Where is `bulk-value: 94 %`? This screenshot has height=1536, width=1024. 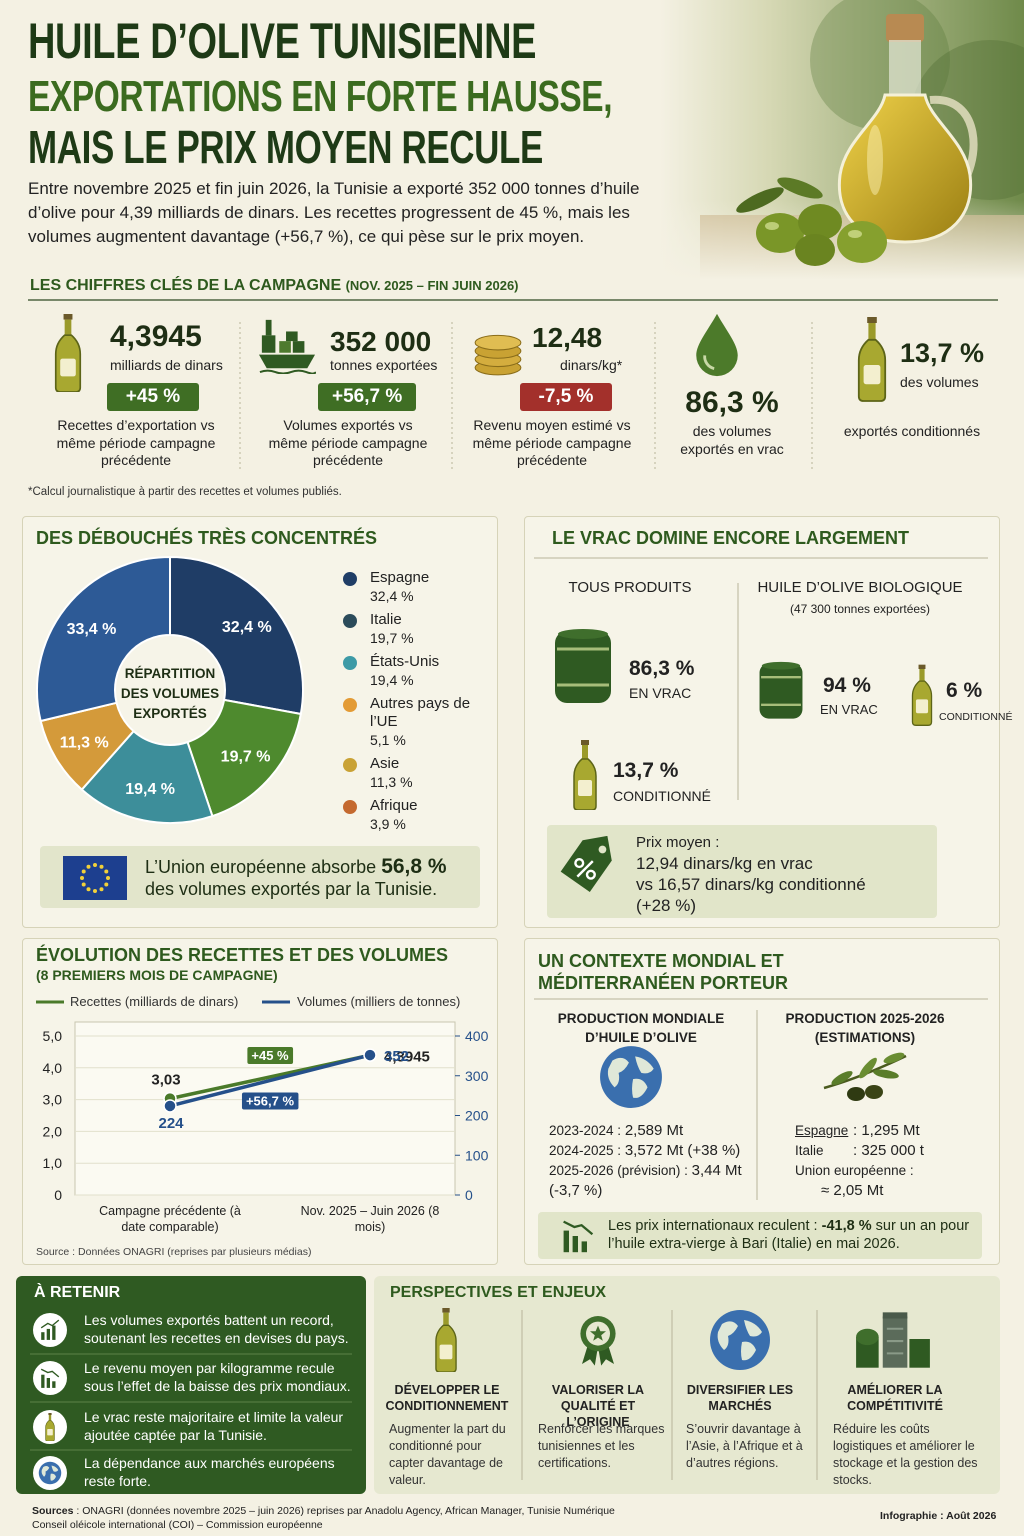
bulk-value: 94 % is located at coordinates (847, 685).